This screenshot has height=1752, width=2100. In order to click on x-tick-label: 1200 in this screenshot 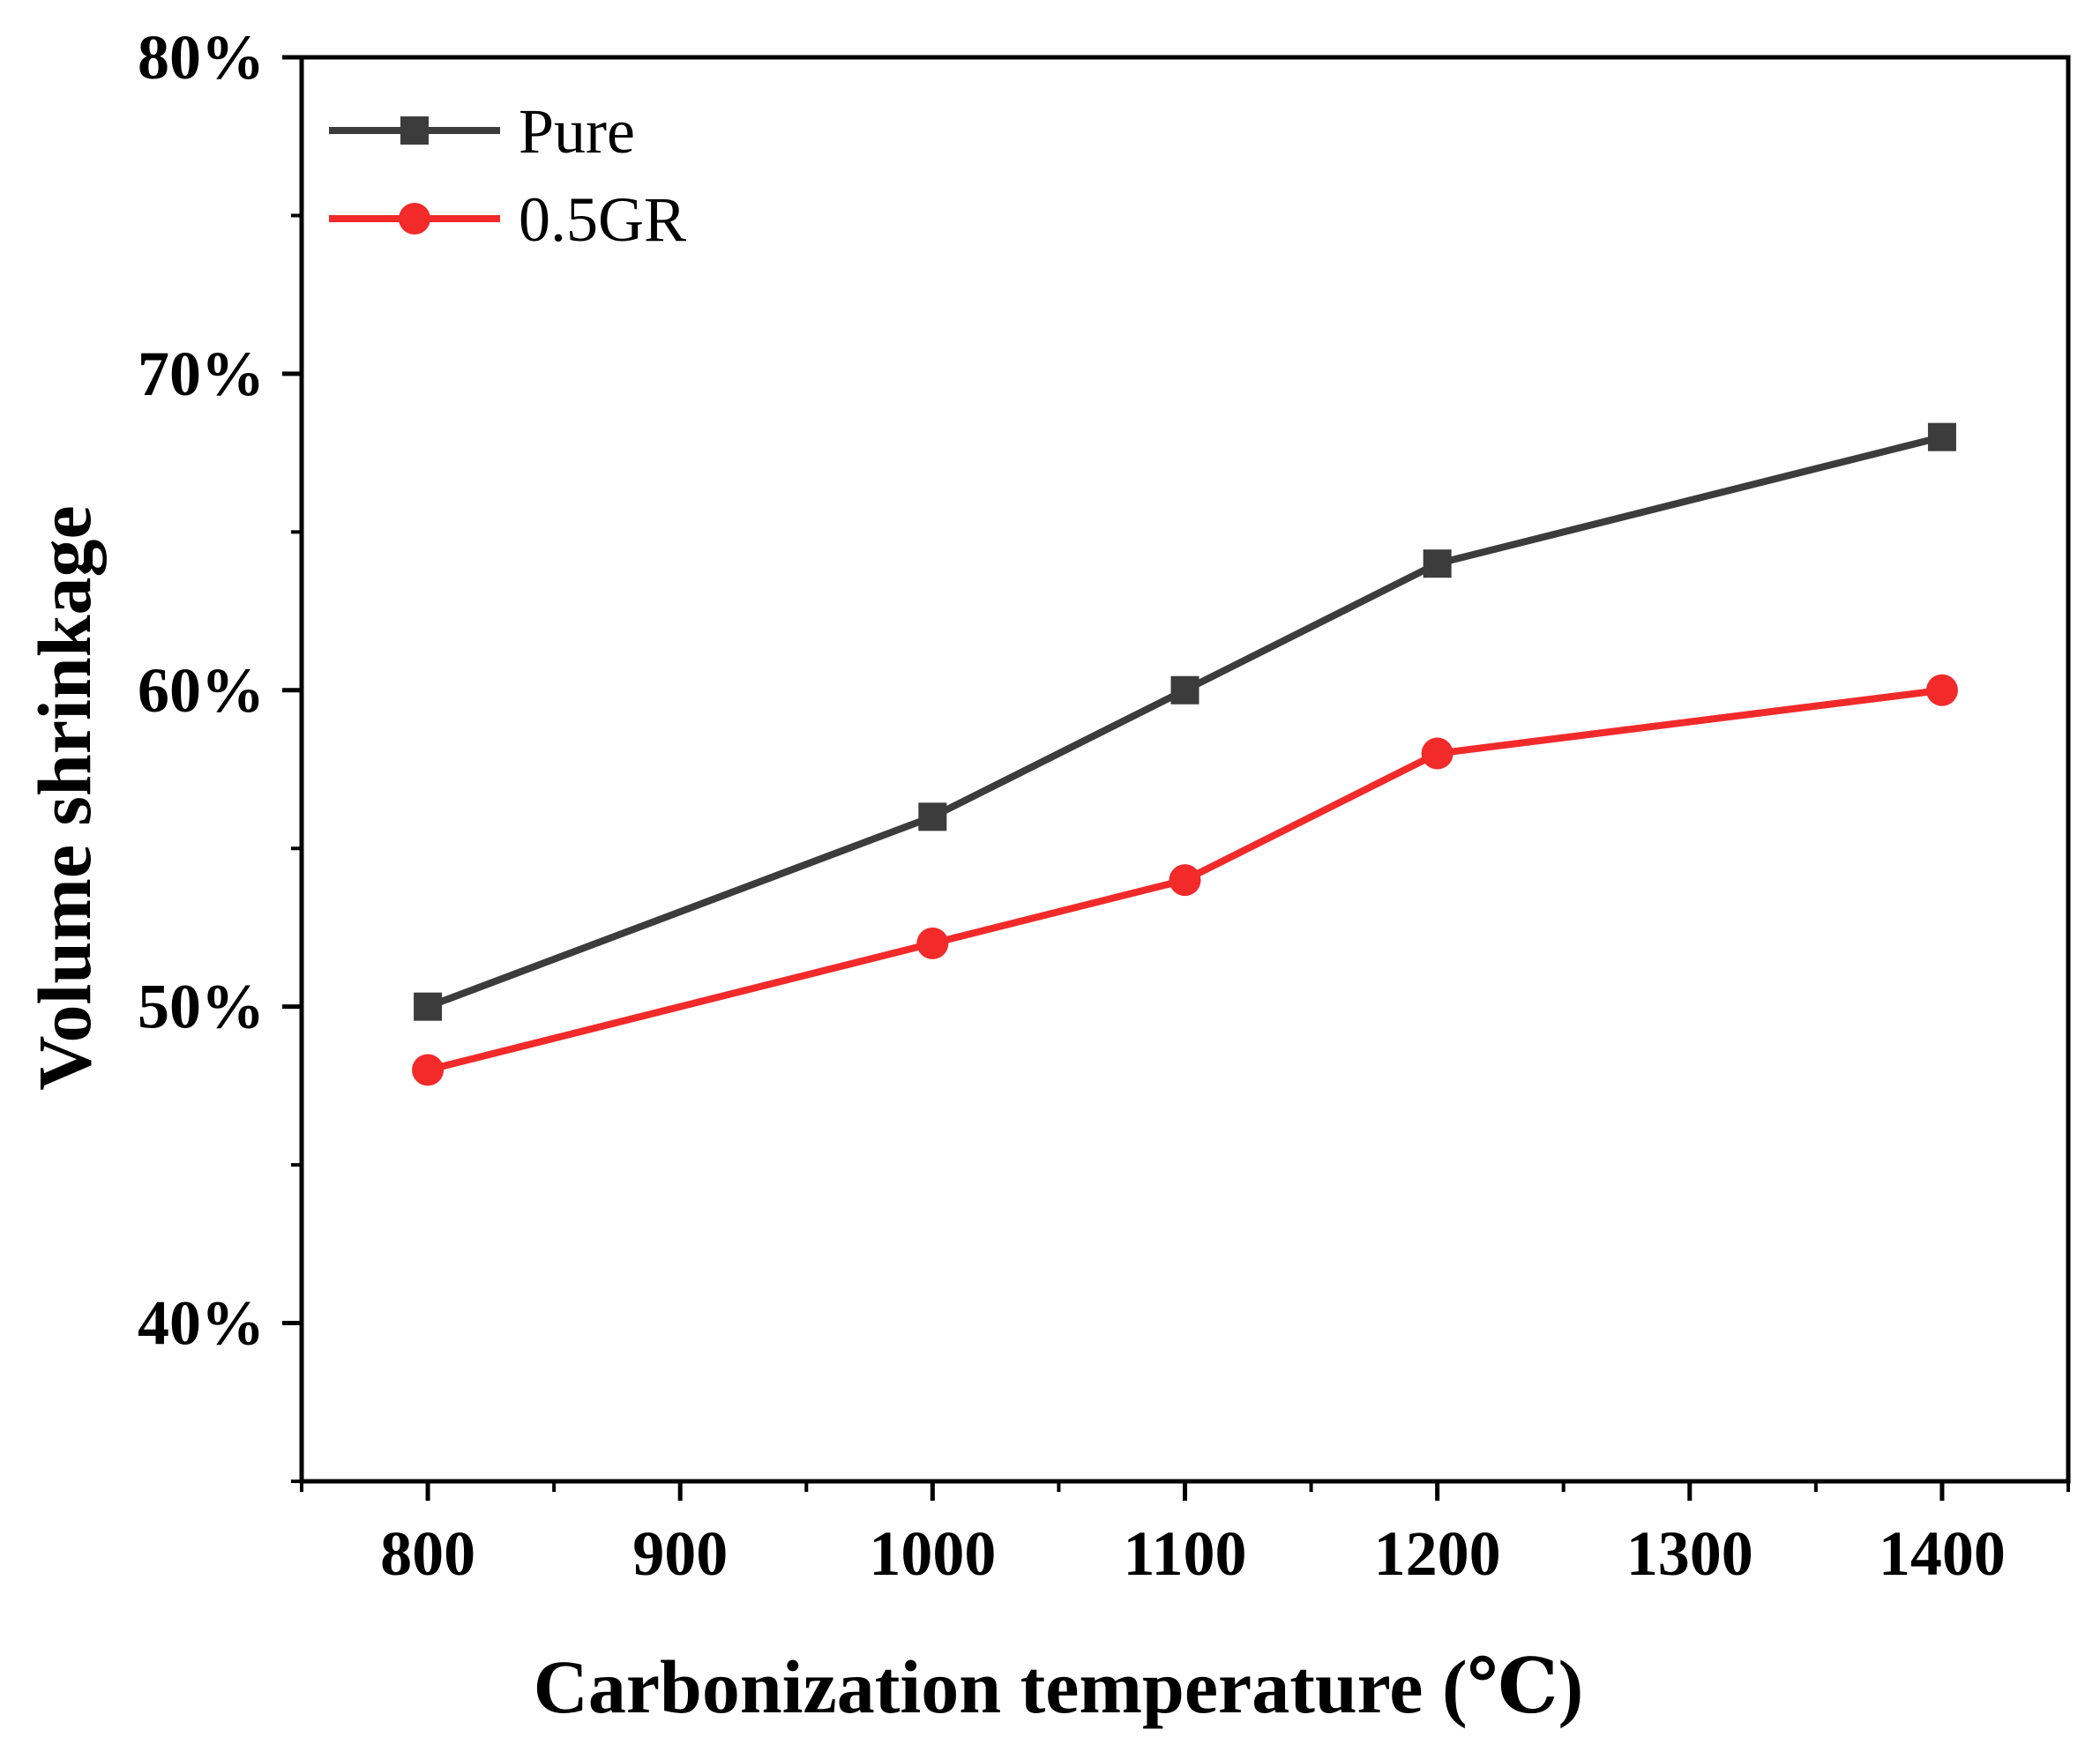, I will do `click(1438, 1554)`.